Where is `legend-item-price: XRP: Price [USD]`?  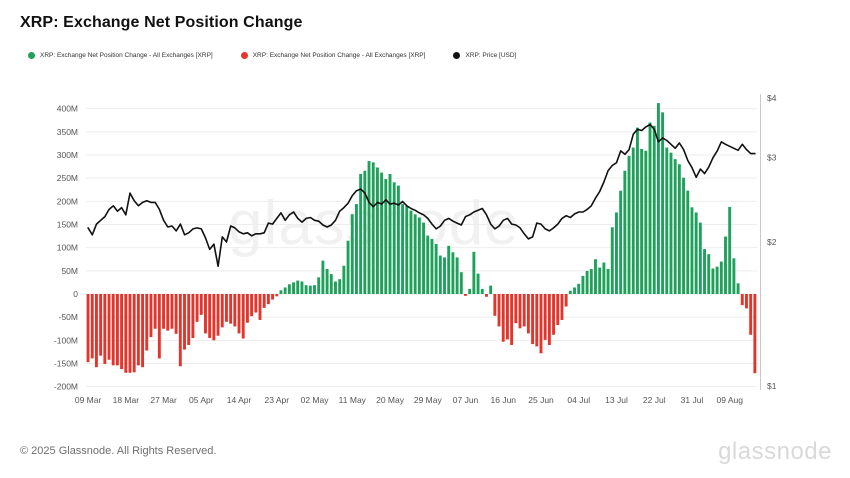 legend-item-price: XRP: Price [USD] is located at coordinates (484, 55).